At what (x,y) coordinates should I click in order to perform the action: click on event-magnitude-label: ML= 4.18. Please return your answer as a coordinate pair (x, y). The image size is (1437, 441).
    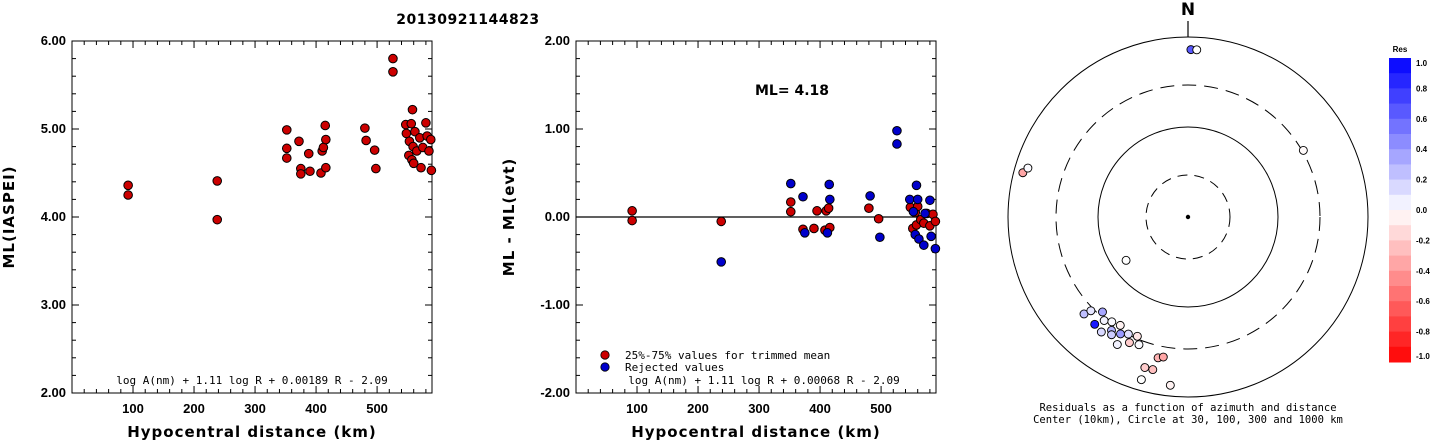
    Looking at the image, I should click on (792, 91).